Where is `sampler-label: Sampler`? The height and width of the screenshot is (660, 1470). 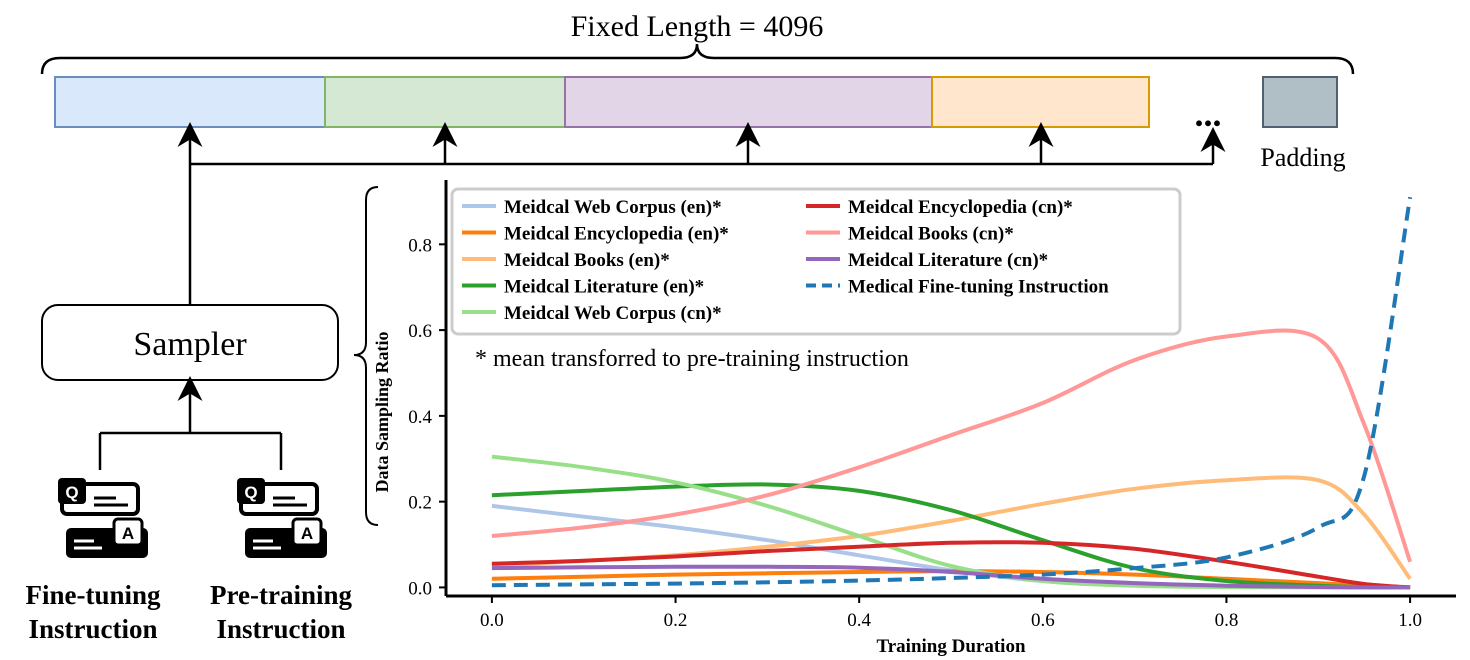
sampler-label: Sampler is located at coordinates (190, 344).